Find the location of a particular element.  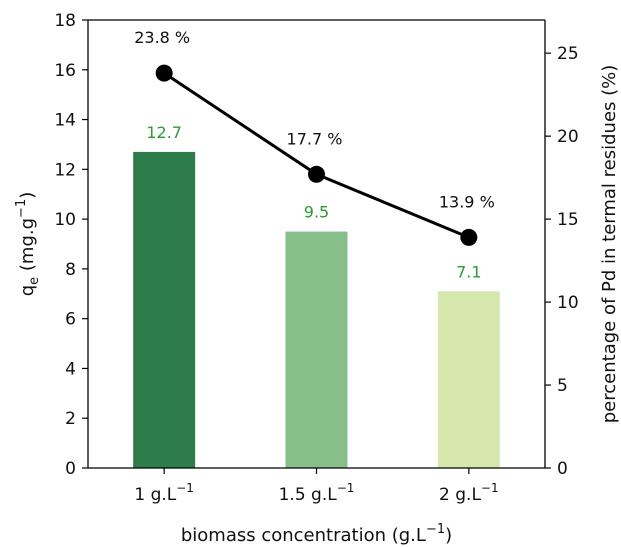

right-tick-label: 5 is located at coordinates (562, 386).